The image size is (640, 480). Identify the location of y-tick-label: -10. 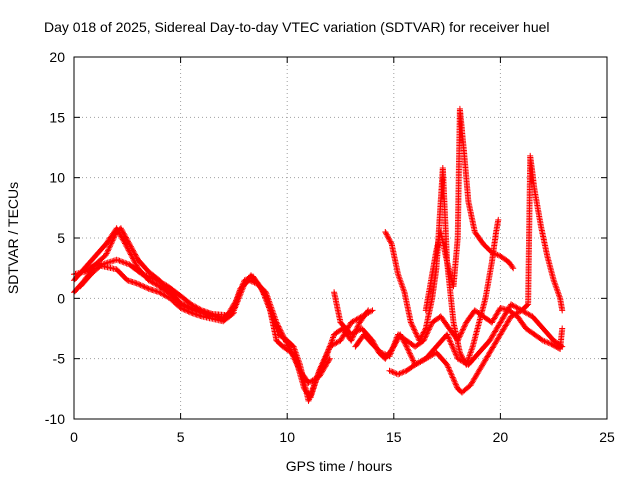
(55, 419).